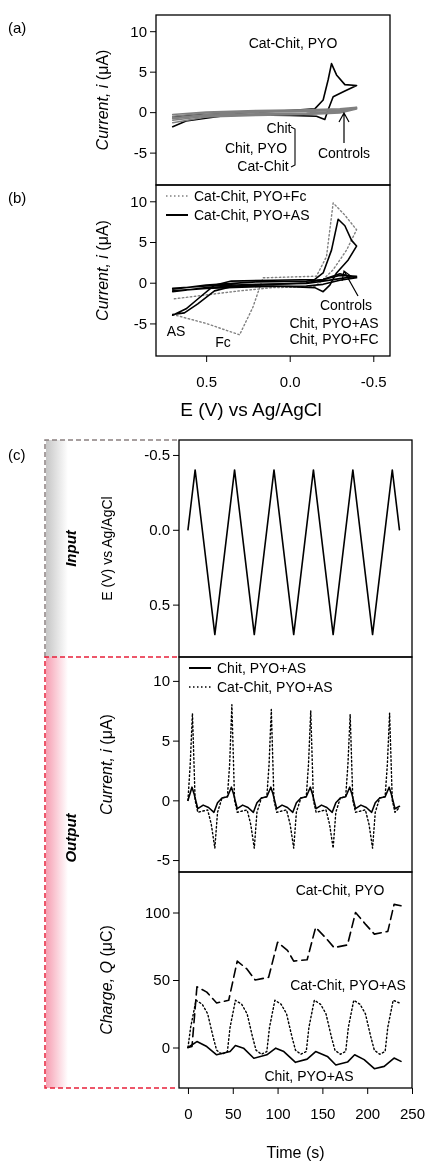  What do you see at coordinates (279, 127) in the screenshot?
I see `series-label: Chit` at bounding box center [279, 127].